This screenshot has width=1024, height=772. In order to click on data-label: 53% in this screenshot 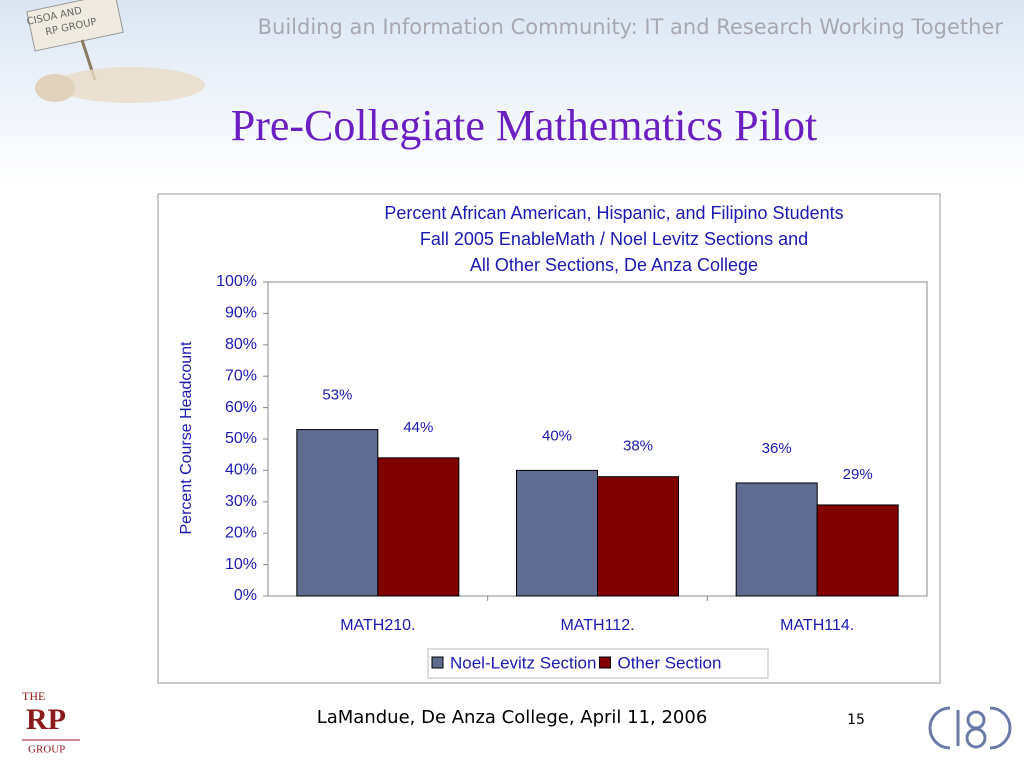, I will do `click(337, 395)`.